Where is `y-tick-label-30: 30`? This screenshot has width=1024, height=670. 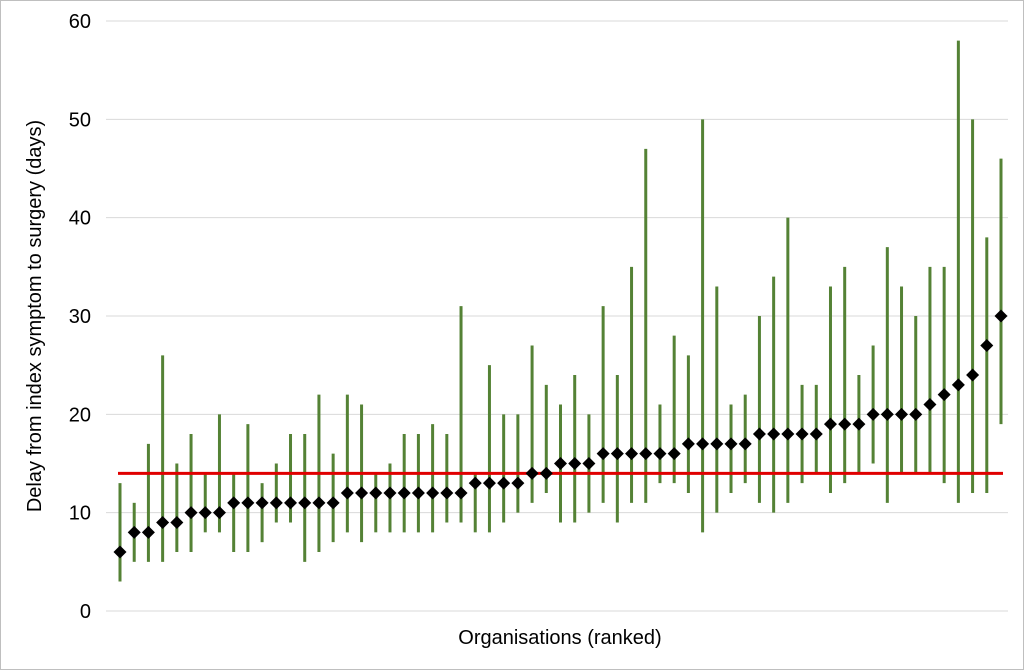
y-tick-label-30: 30 is located at coordinates (80, 317).